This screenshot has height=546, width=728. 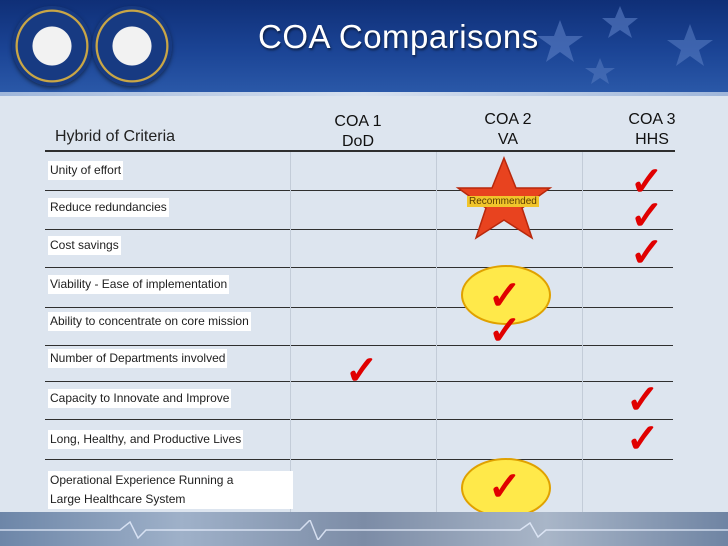 What do you see at coordinates (652, 139) in the screenshot?
I see `column-header-line2: HHS` at bounding box center [652, 139].